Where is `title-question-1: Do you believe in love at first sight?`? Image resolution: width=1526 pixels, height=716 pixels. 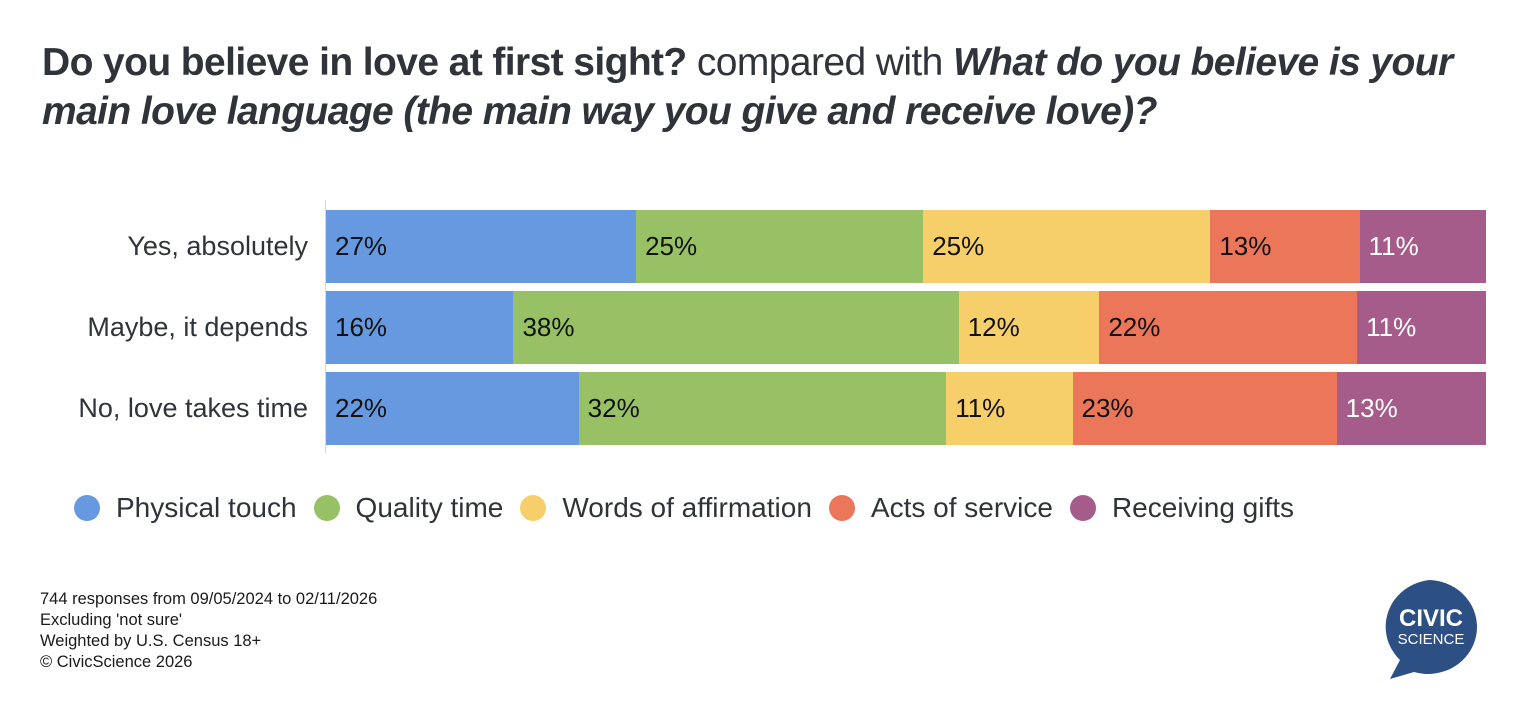
title-question-1: Do you believe in love at first sight? is located at coordinates (364, 62).